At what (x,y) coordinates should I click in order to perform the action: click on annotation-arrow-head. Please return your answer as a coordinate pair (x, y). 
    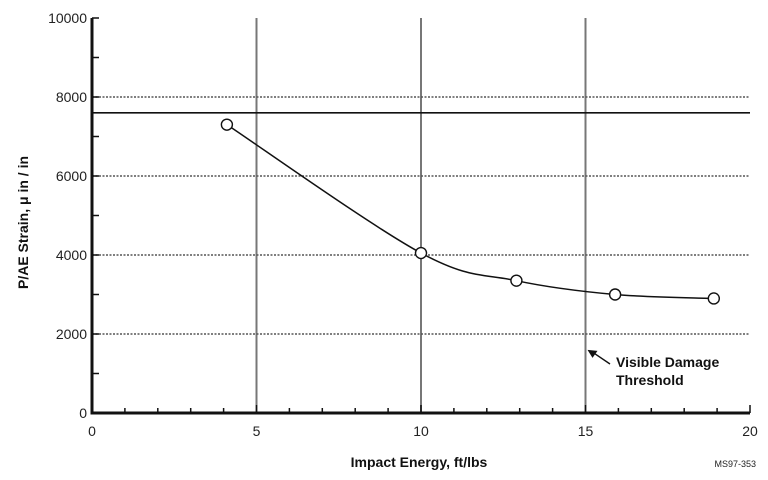
    Looking at the image, I should click on (592, 353).